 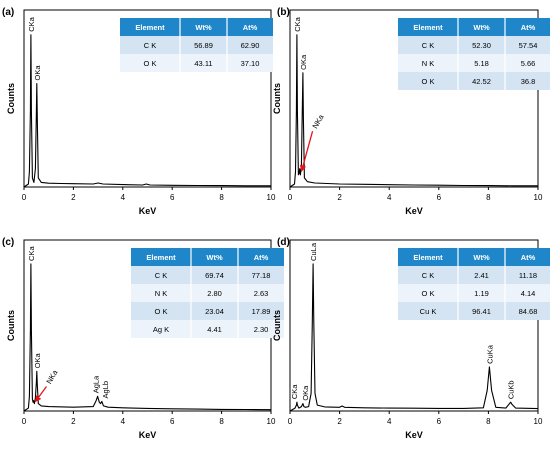 I want to click on table-cell: Cu K, so click(x=428, y=311).